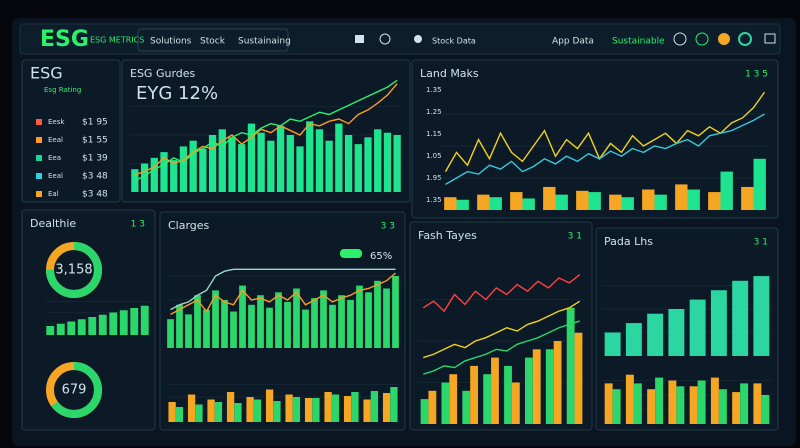 The image size is (800, 448). I want to click on menu-icon, so click(770, 38).